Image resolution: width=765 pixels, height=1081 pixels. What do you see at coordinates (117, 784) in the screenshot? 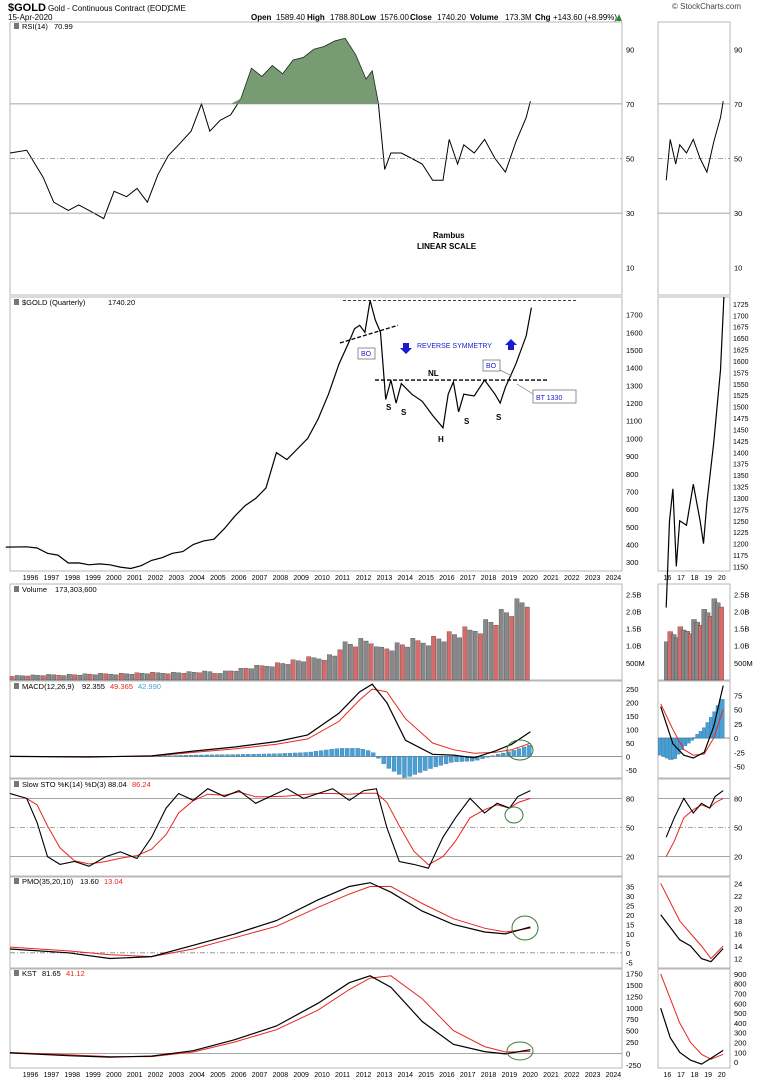
I see `sto-legend-text: 88.04` at bounding box center [117, 784].